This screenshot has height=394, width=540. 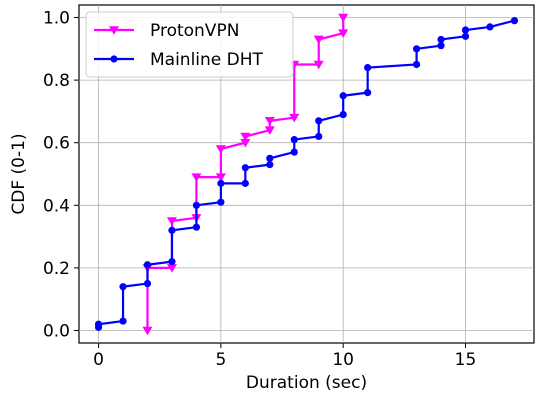 I want to click on x-axis-label: Duration (sec), so click(x=306, y=383).